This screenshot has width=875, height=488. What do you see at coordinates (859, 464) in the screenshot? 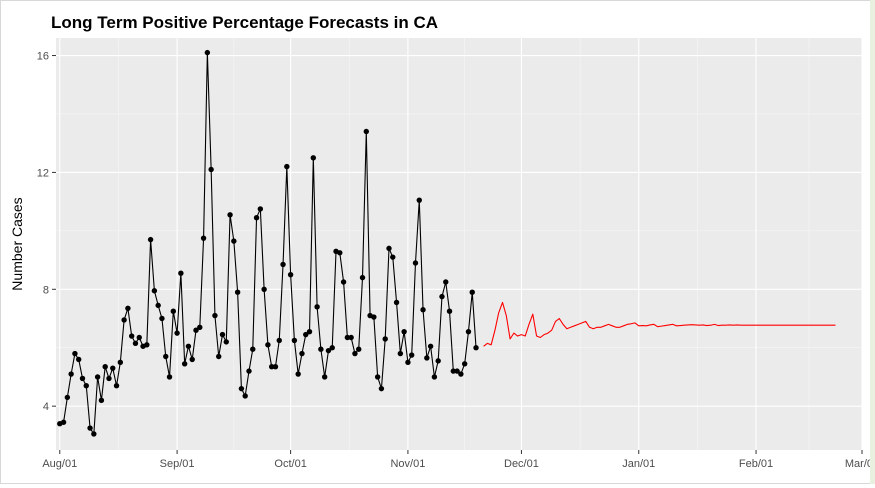
I see `x-tick-label: Mar/01` at bounding box center [859, 464].